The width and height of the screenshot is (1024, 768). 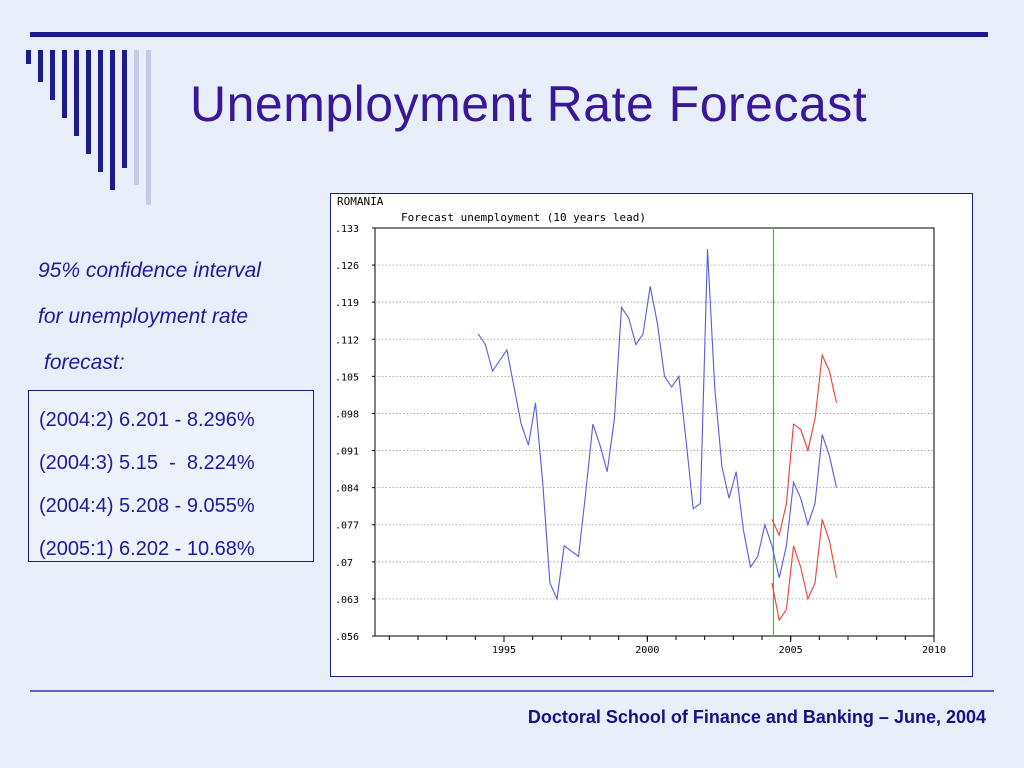 I want to click on y-tick-label: .119, so click(x=347, y=303).